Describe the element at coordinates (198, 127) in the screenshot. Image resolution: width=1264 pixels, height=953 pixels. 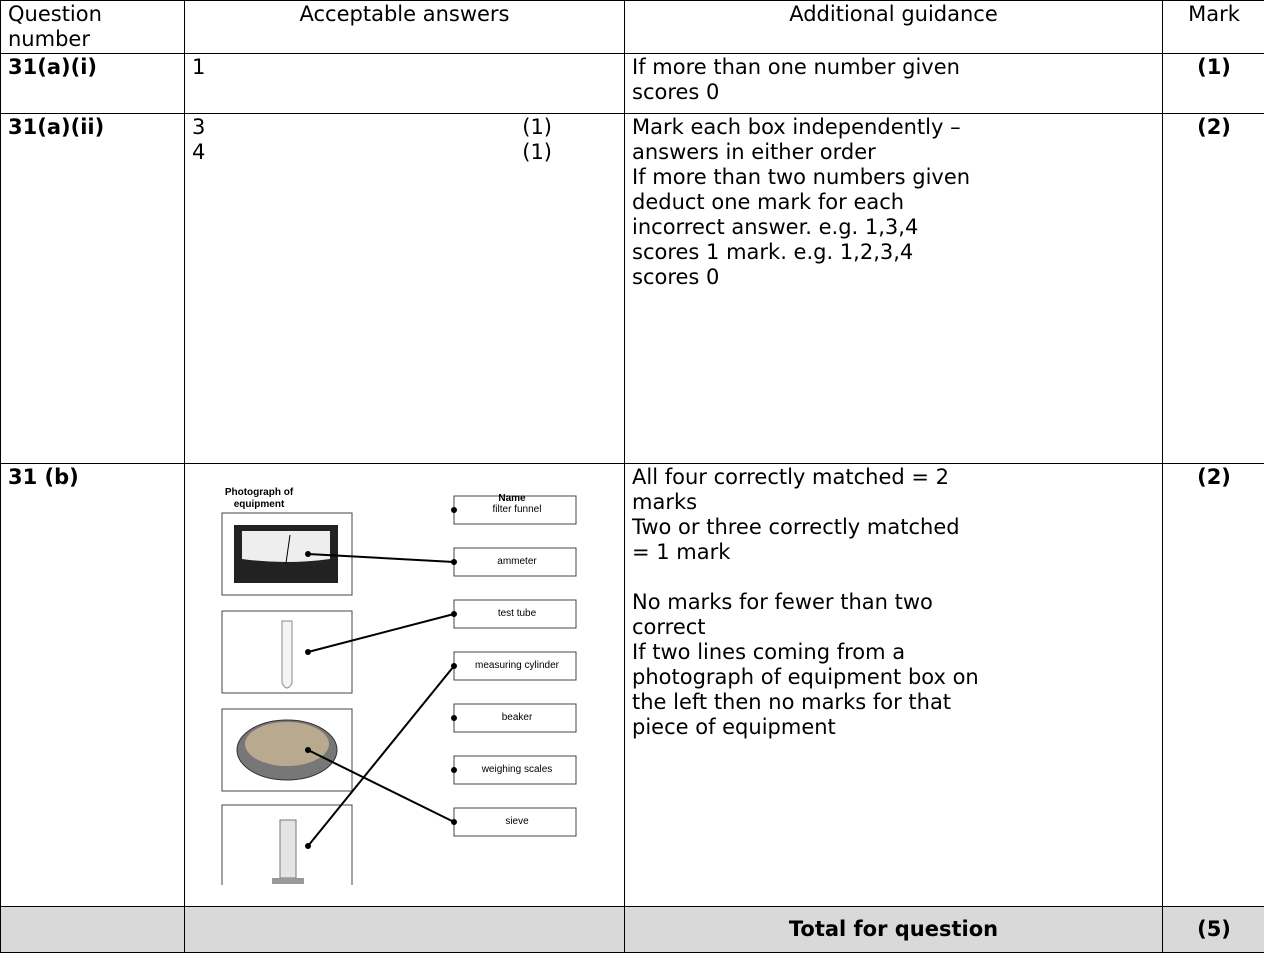
I see `answer-text: 3` at that location.